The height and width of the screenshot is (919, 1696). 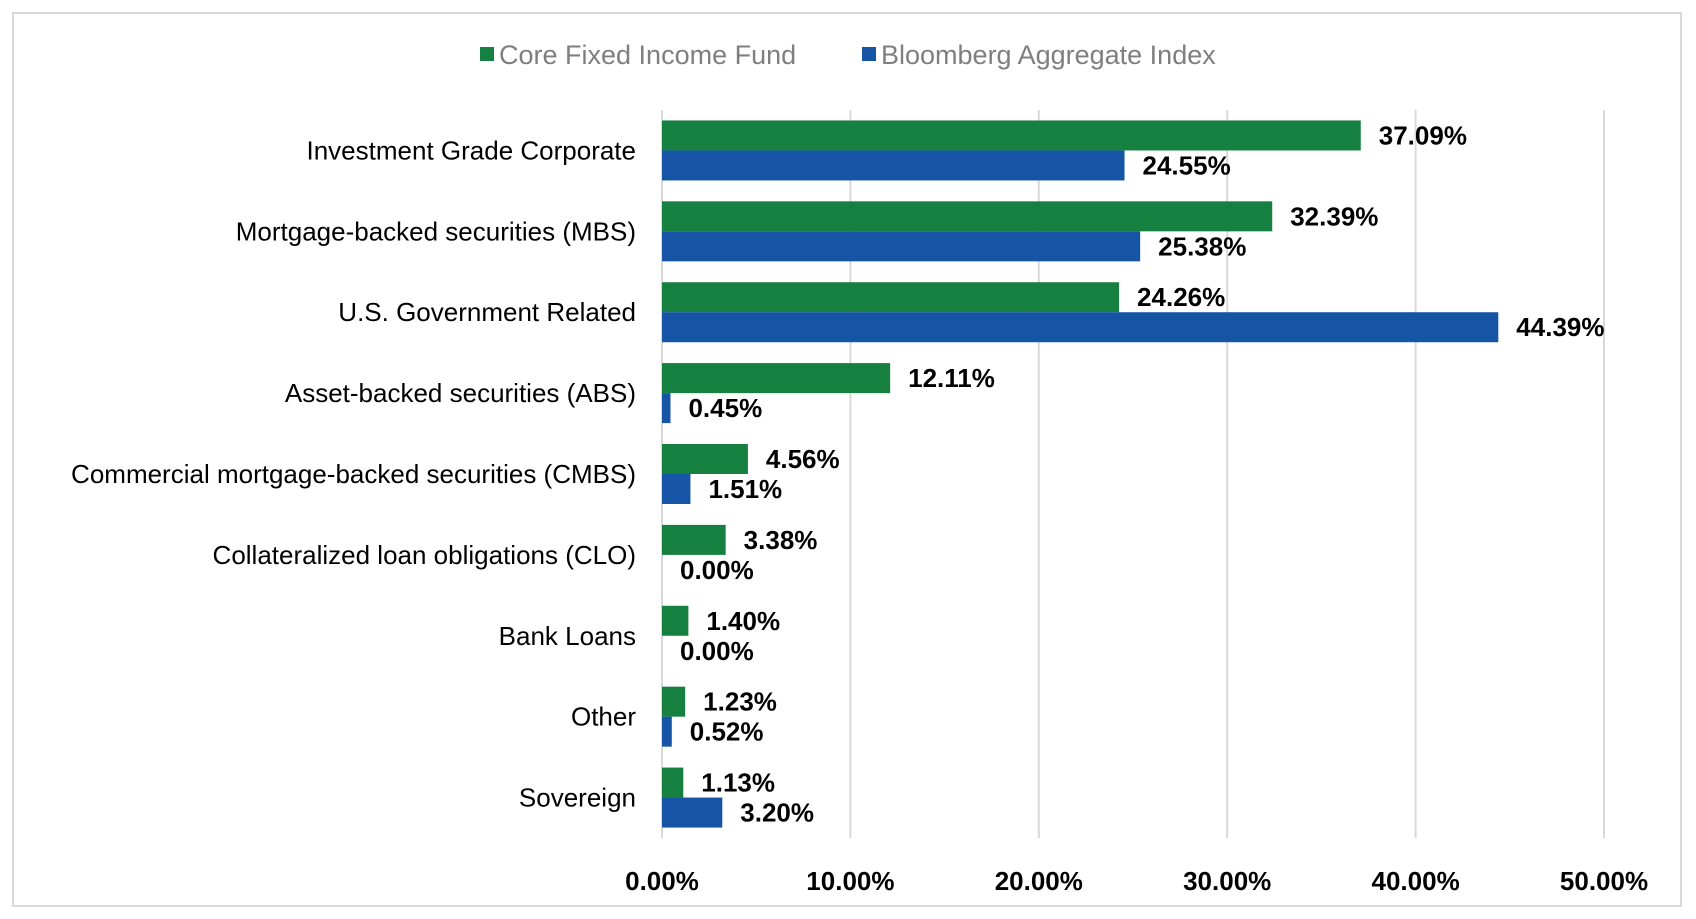 What do you see at coordinates (647, 55) in the screenshot?
I see `legend-entry: Core Fixed Income Fund` at bounding box center [647, 55].